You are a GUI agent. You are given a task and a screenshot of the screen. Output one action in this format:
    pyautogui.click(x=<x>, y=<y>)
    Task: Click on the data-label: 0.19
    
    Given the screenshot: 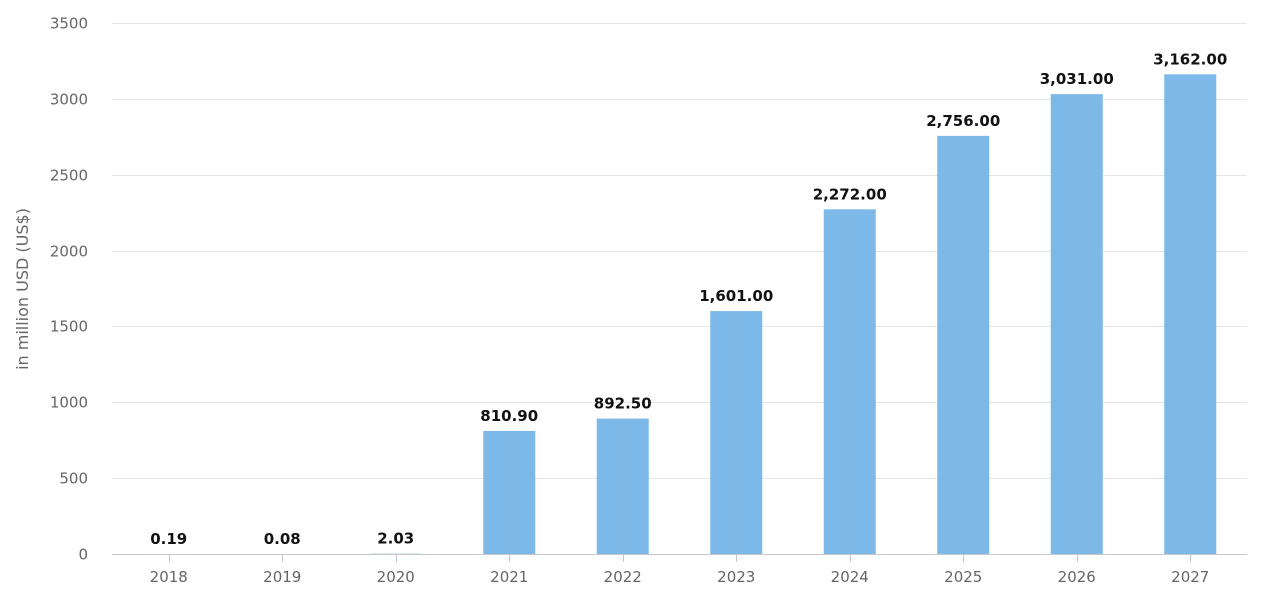 What is the action you would take?
    pyautogui.click(x=168, y=539)
    